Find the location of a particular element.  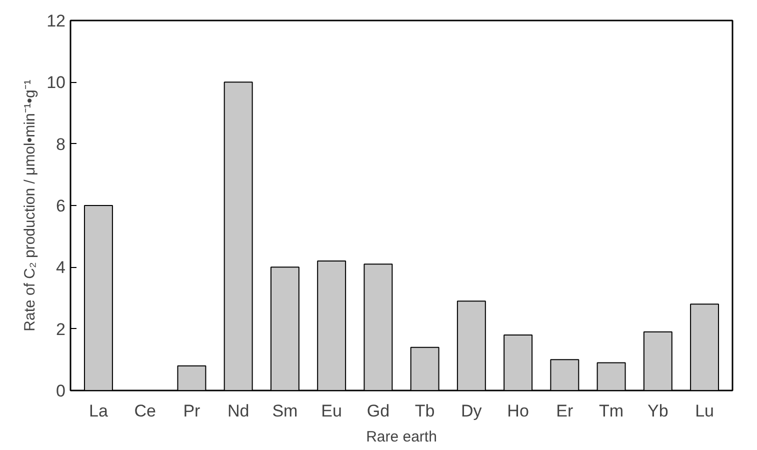

y-tick-label: 6 is located at coordinates (61, 206).